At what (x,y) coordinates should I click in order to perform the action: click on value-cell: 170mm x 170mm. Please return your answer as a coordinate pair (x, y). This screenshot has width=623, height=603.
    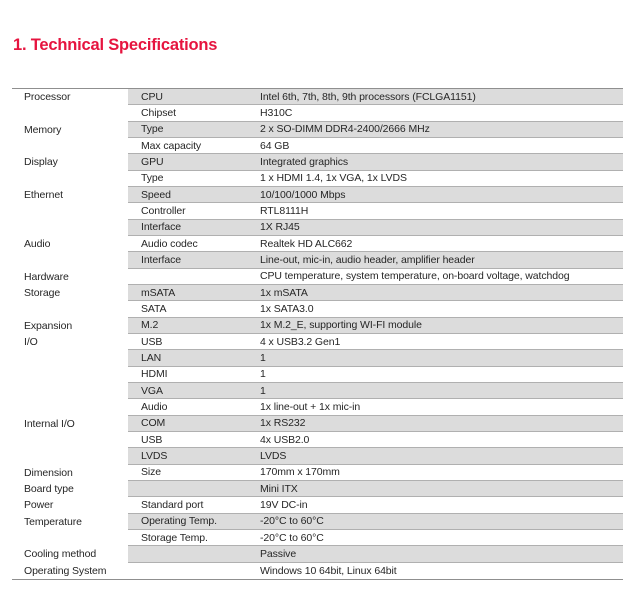
    Looking at the image, I should click on (300, 472).